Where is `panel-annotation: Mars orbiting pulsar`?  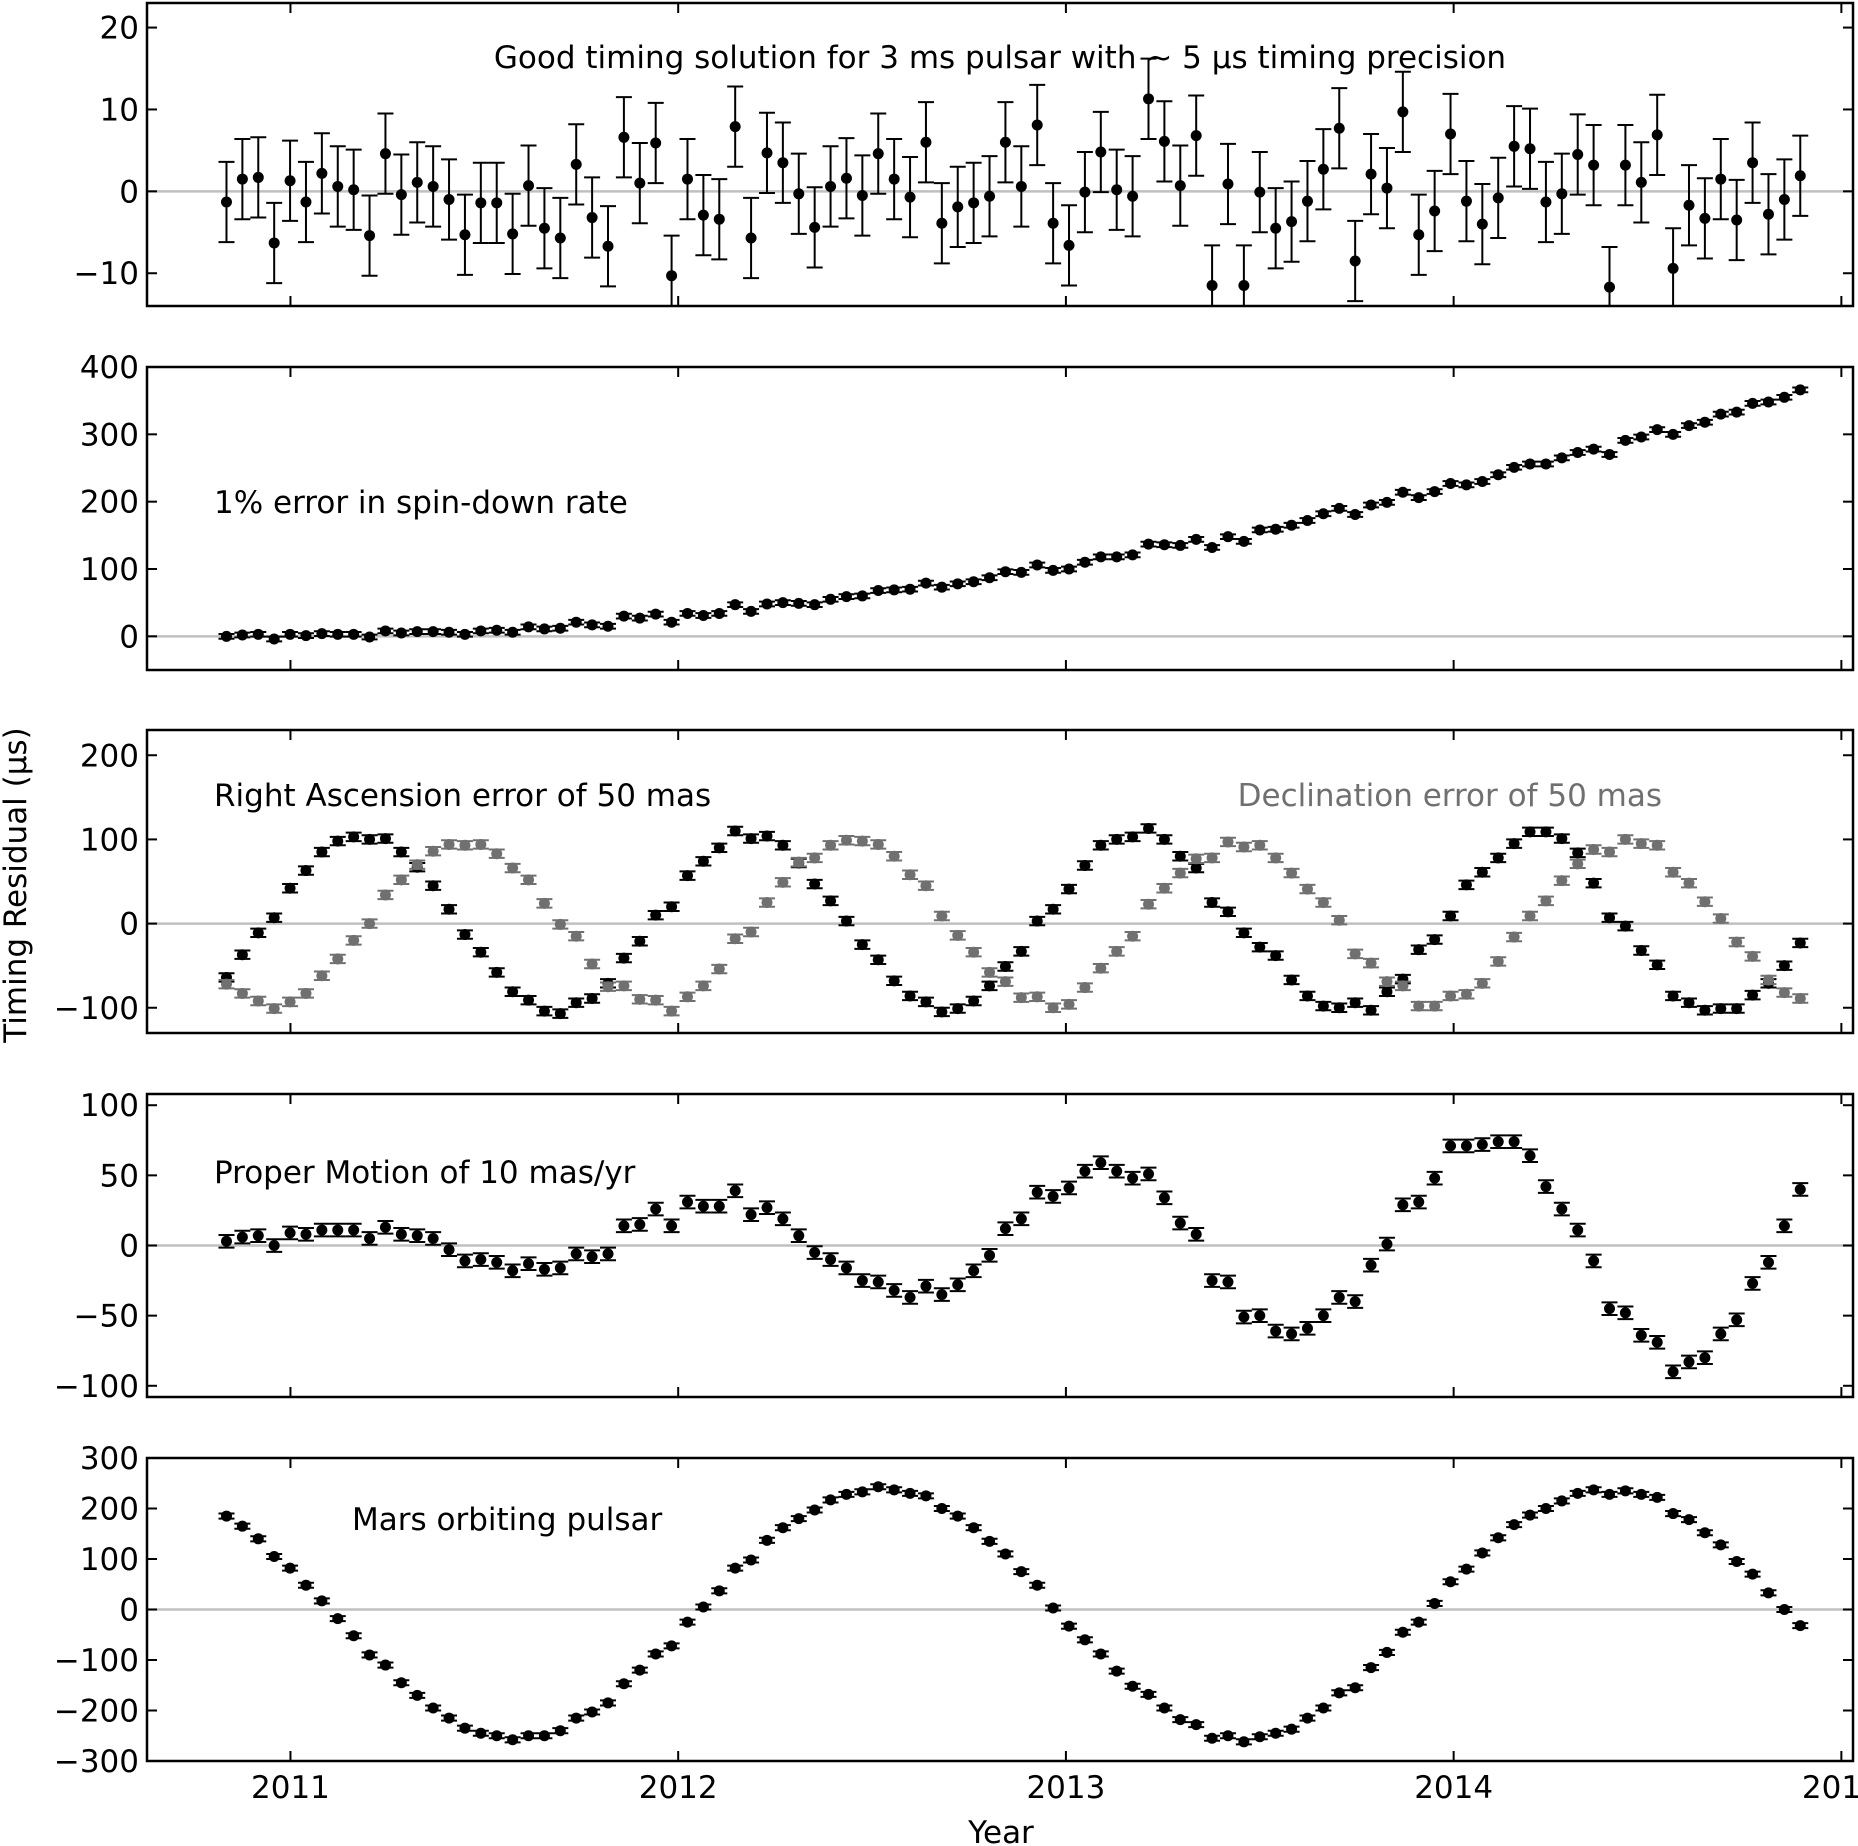
panel-annotation: Mars orbiting pulsar is located at coordinates (507, 1520).